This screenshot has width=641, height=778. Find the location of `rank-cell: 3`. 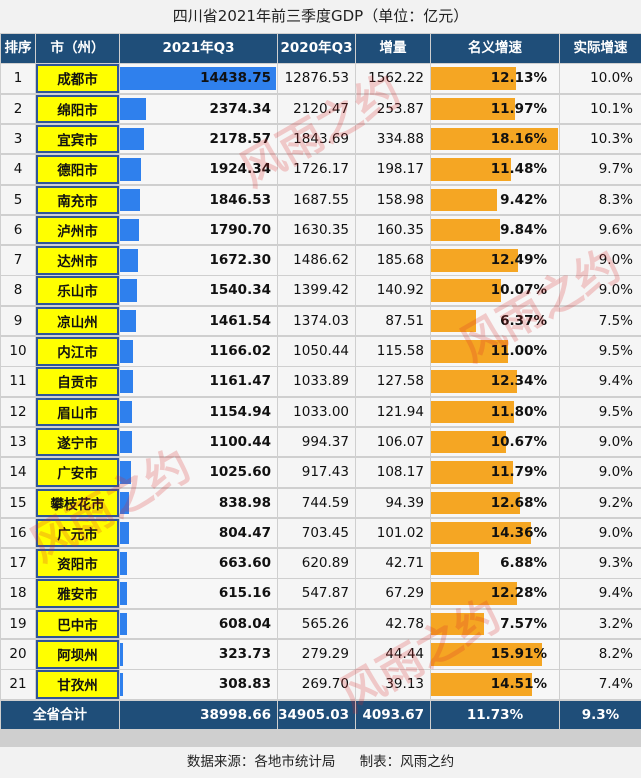

rank-cell: 3 is located at coordinates (18, 139).